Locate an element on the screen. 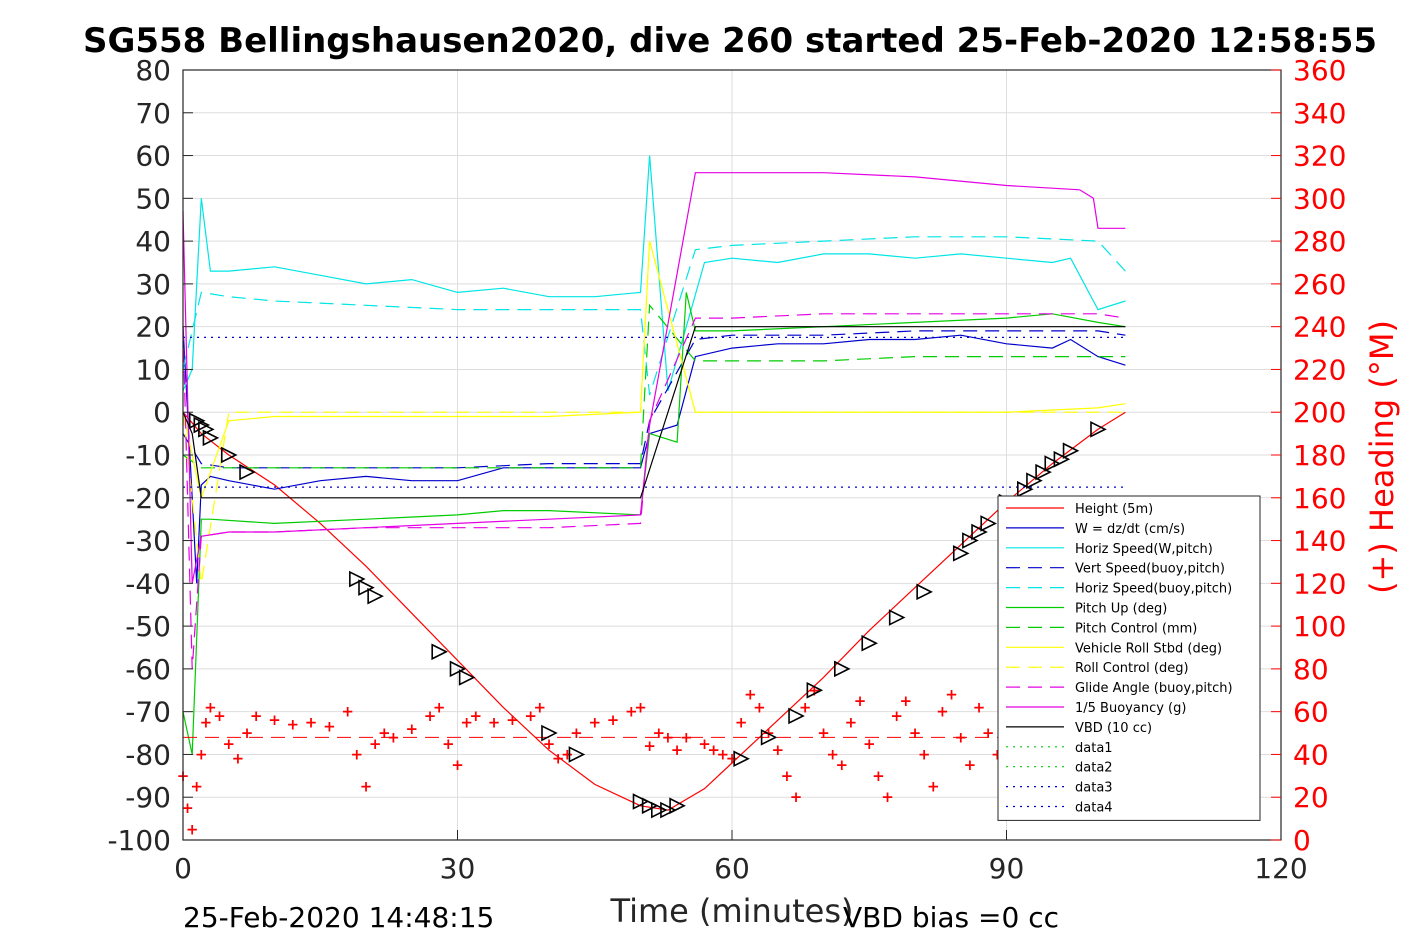  x-tick-label: 30 is located at coordinates (458, 868).